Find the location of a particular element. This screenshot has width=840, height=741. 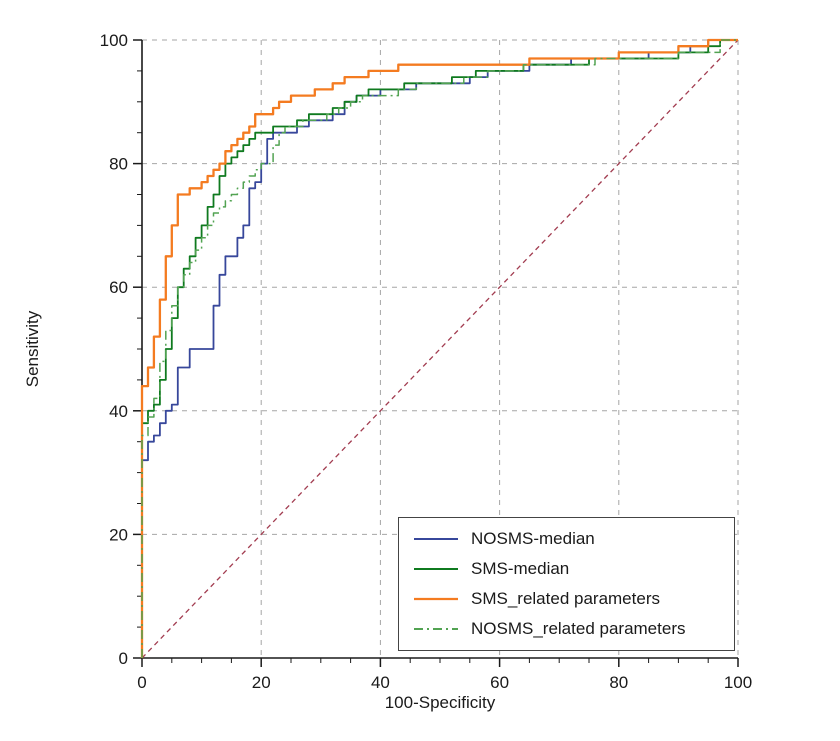

legend-label: NOSMS-median is located at coordinates (533, 538).